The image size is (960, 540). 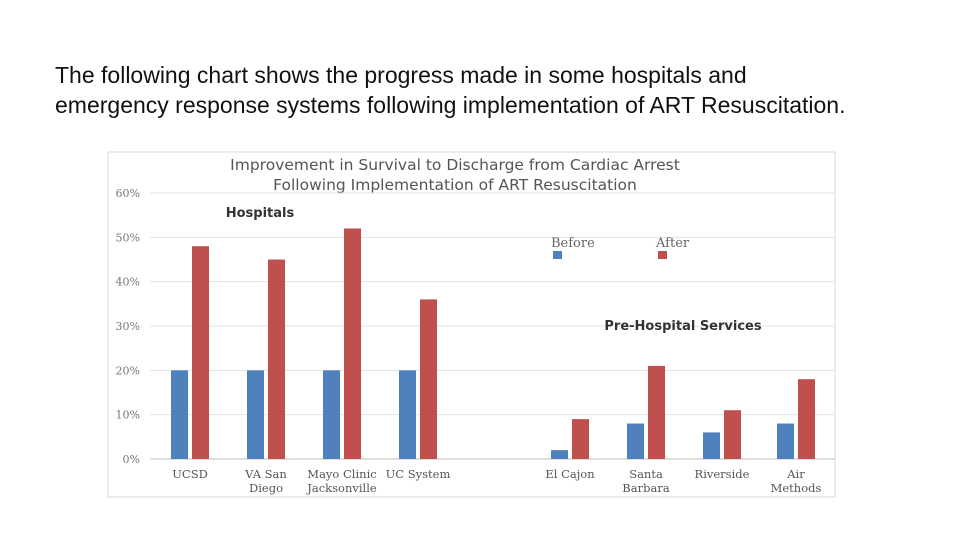 I want to click on category-label: El Cajon, so click(x=570, y=474).